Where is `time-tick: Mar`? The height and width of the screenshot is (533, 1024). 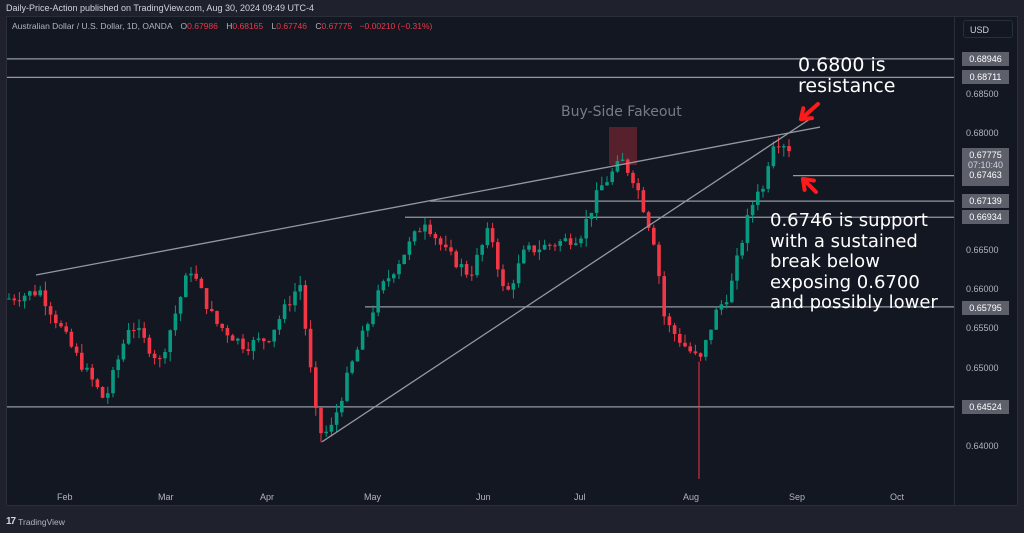 time-tick: Mar is located at coordinates (166, 497).